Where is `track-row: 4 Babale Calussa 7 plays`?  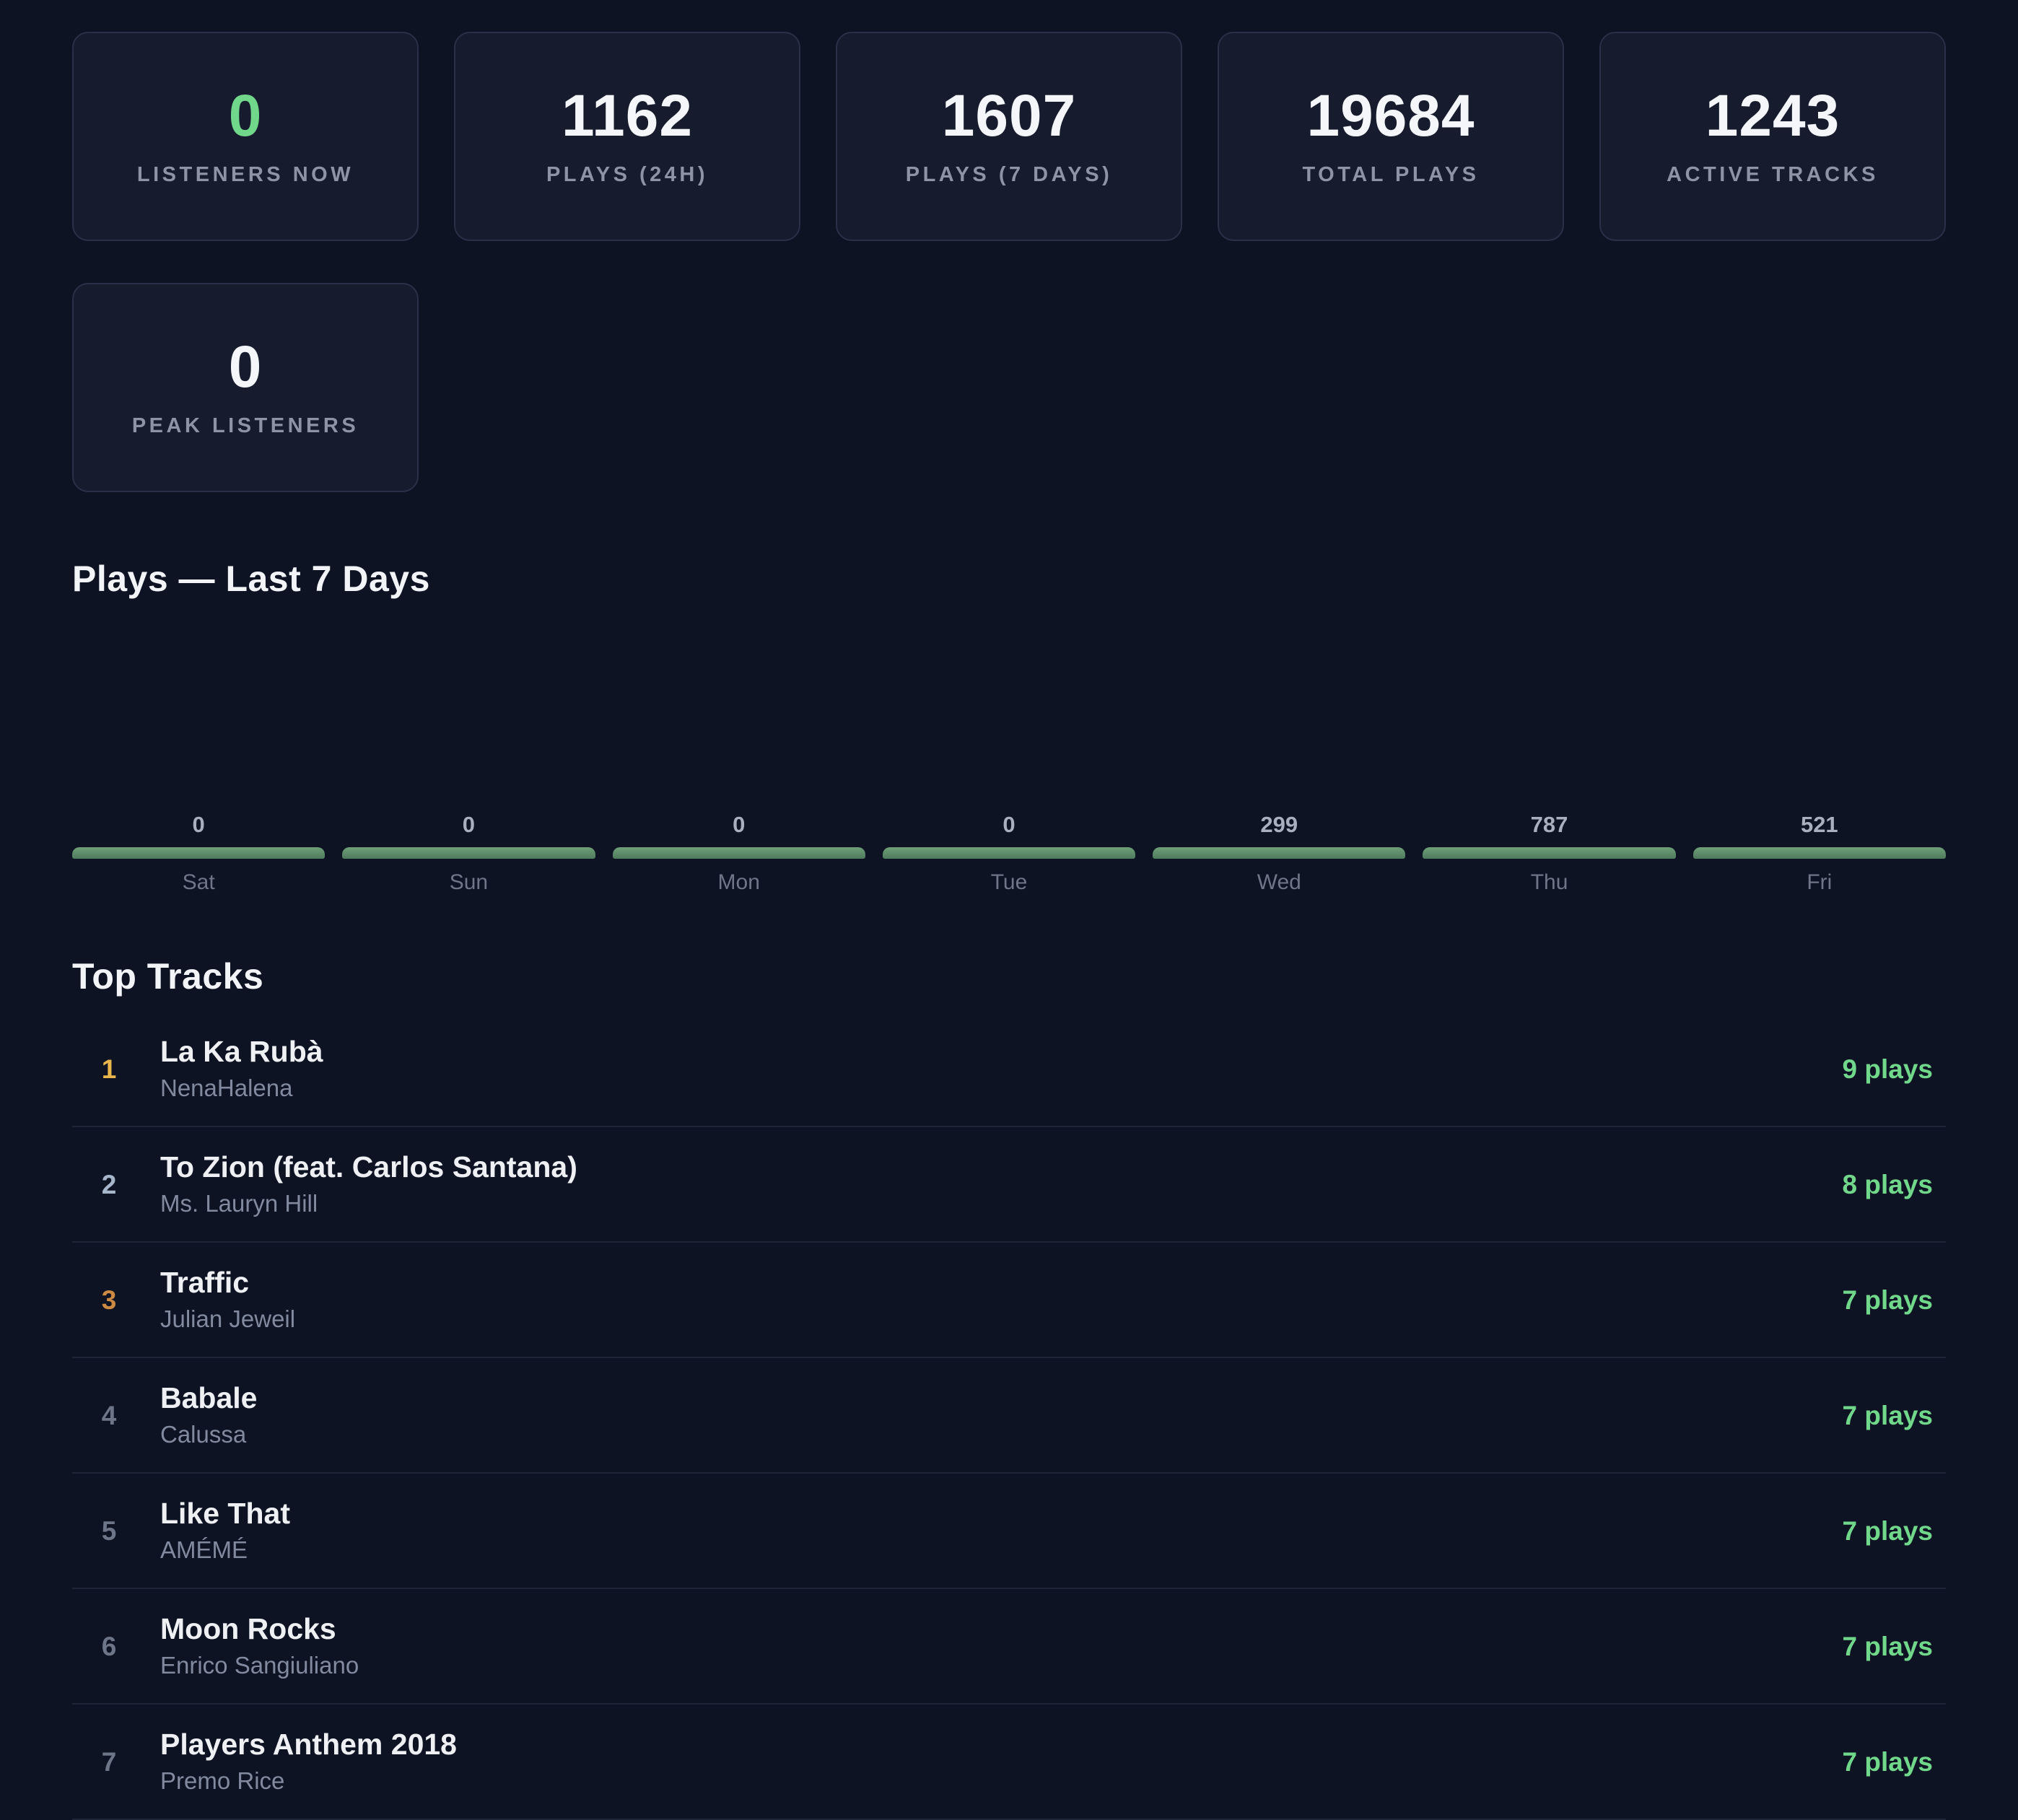
track-row: 4 Babale Calussa 7 plays is located at coordinates (1009, 1416).